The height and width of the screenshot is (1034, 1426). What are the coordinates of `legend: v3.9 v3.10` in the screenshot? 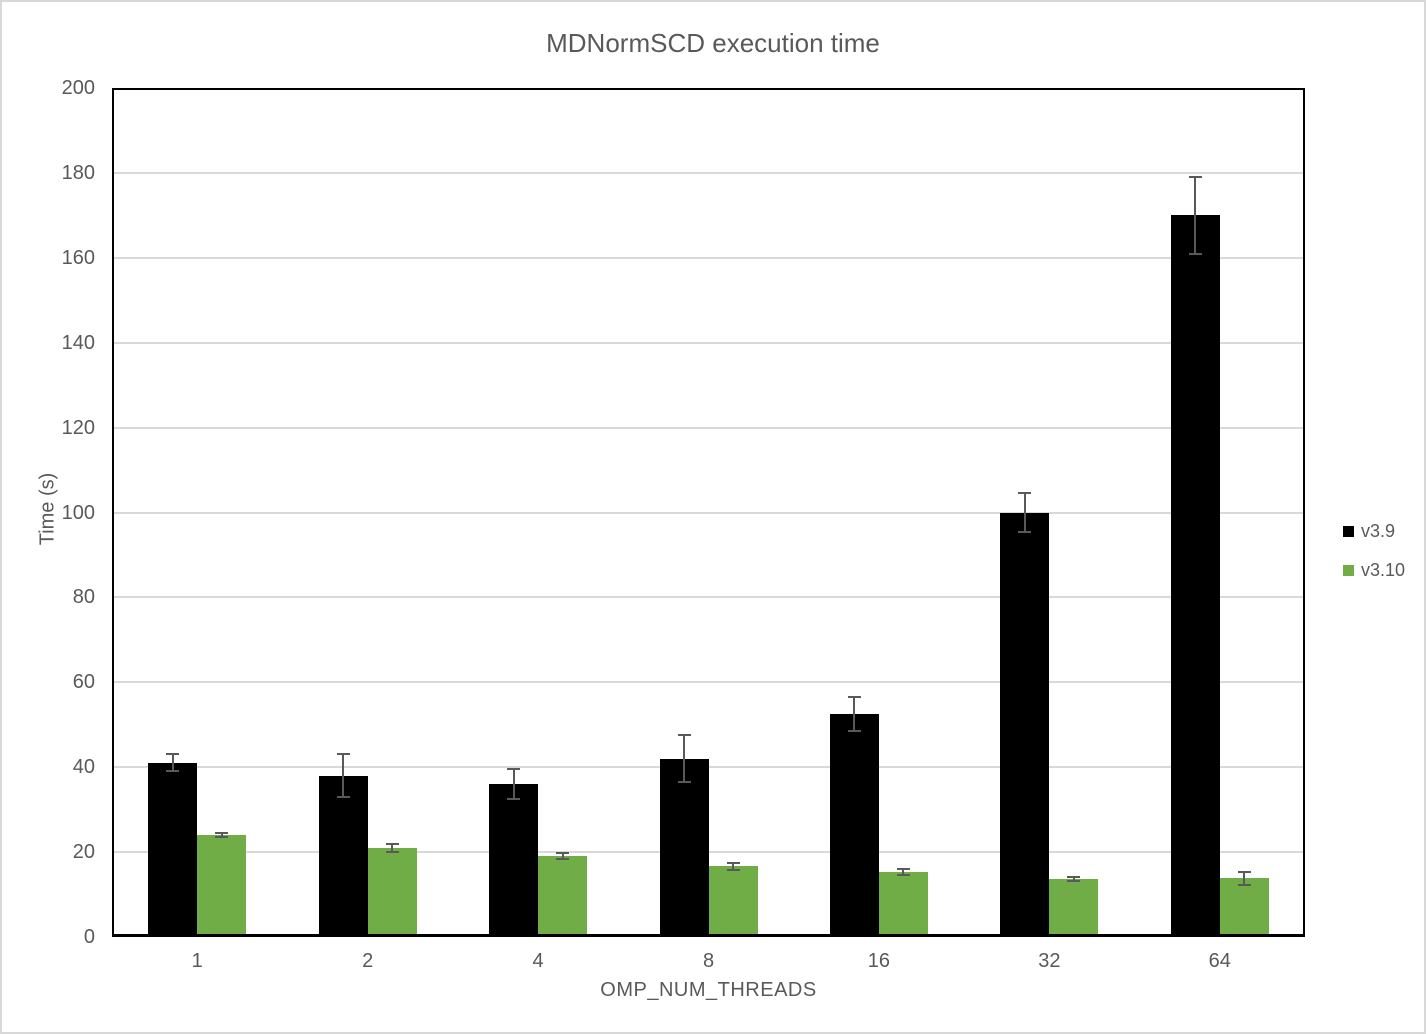 It's located at (1374, 560).